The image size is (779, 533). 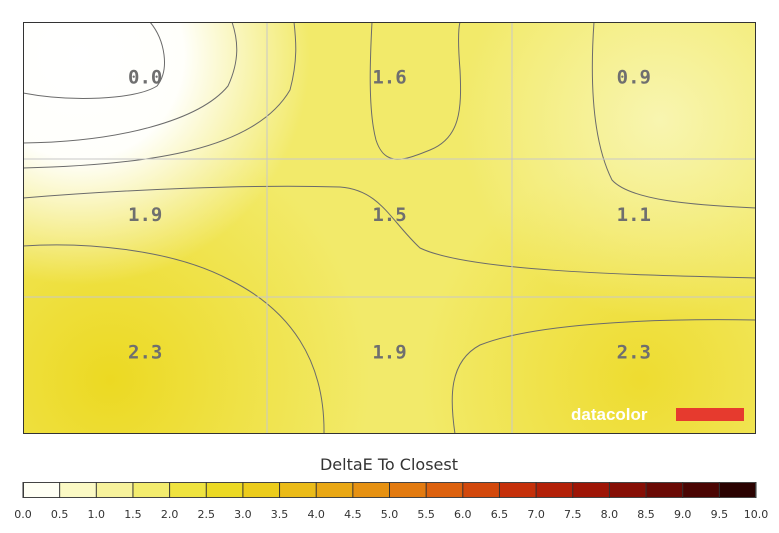 I want to click on color-scale-tick-label: 4.0, so click(x=316, y=514).